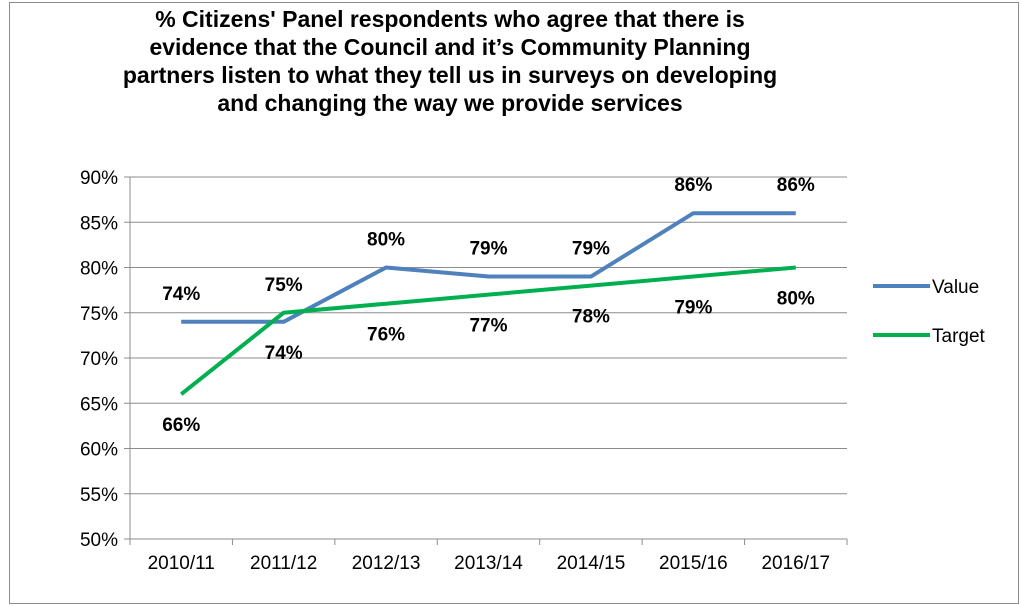 This screenshot has height=606, width=1021. Describe the element at coordinates (181, 563) in the screenshot. I see `x-tick-label: 2010/11` at that location.